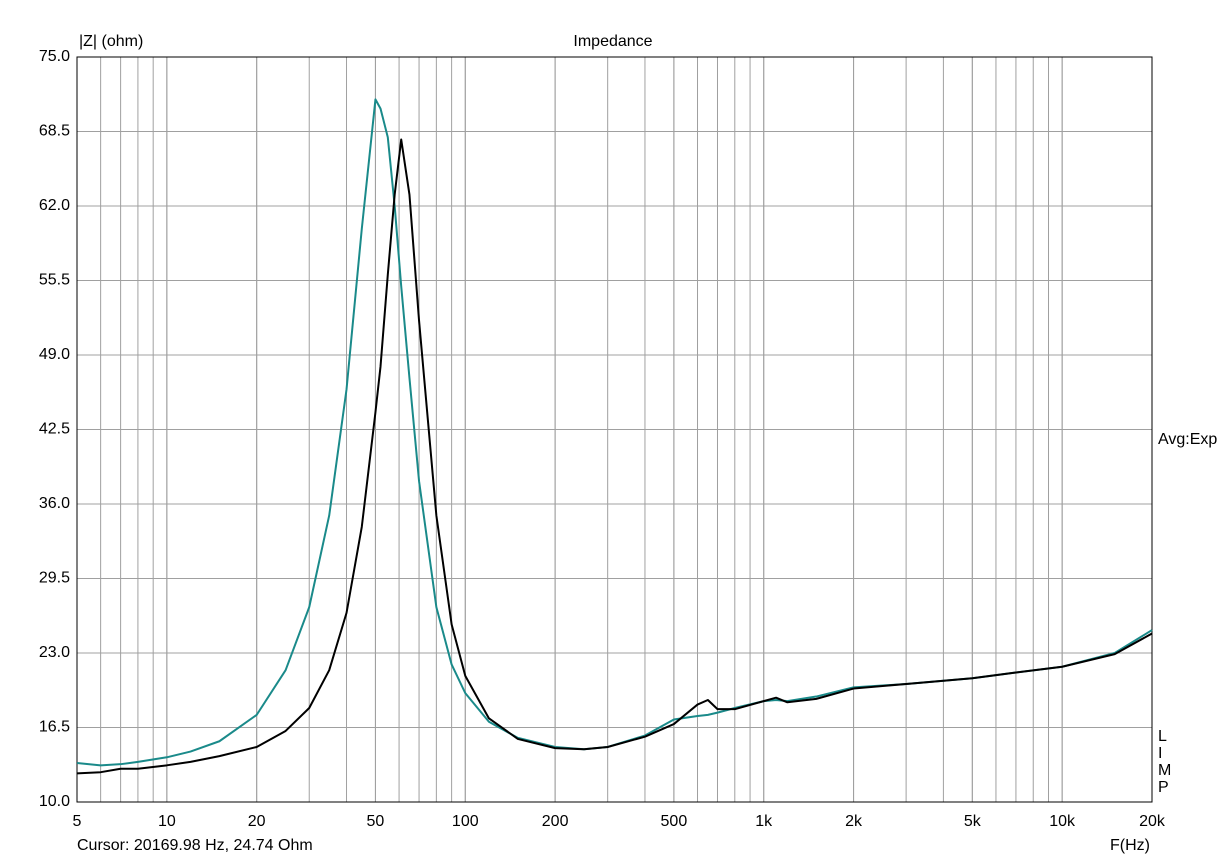 Image resolution: width=1228 pixels, height=860 pixels. Describe the element at coordinates (1162, 736) in the screenshot. I see `side-letter: L` at that location.